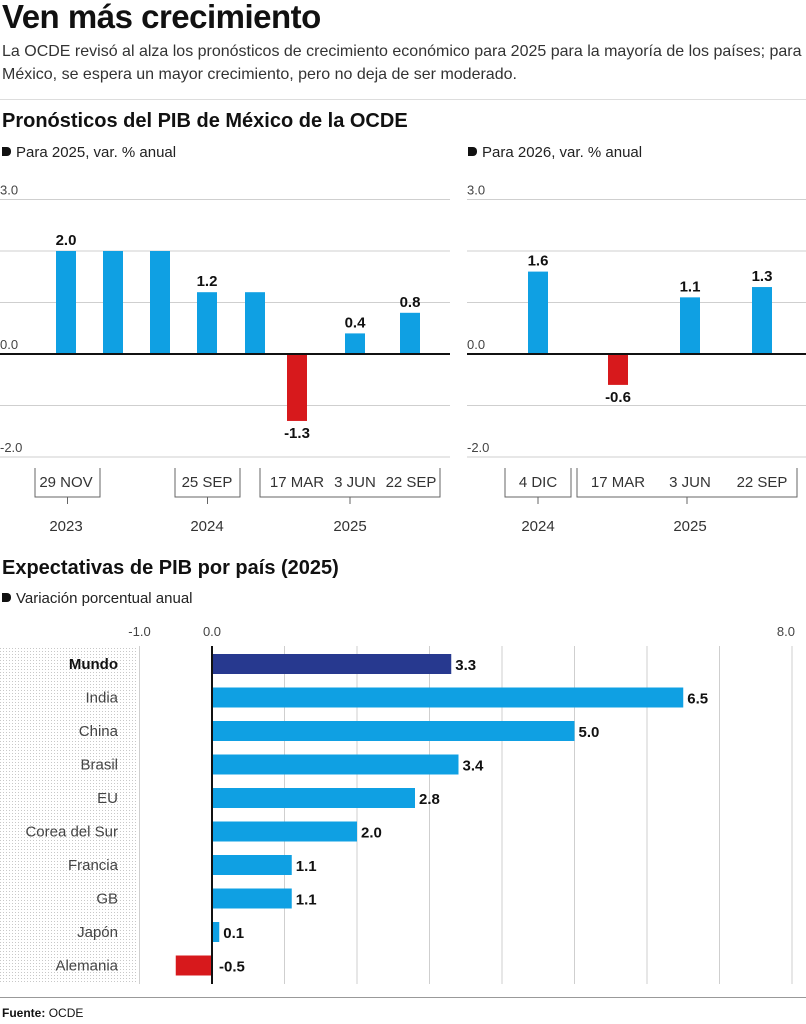 This screenshot has width=806, height=1024. I want to click on chart-title: Ven más crecimiento, so click(161, 17).